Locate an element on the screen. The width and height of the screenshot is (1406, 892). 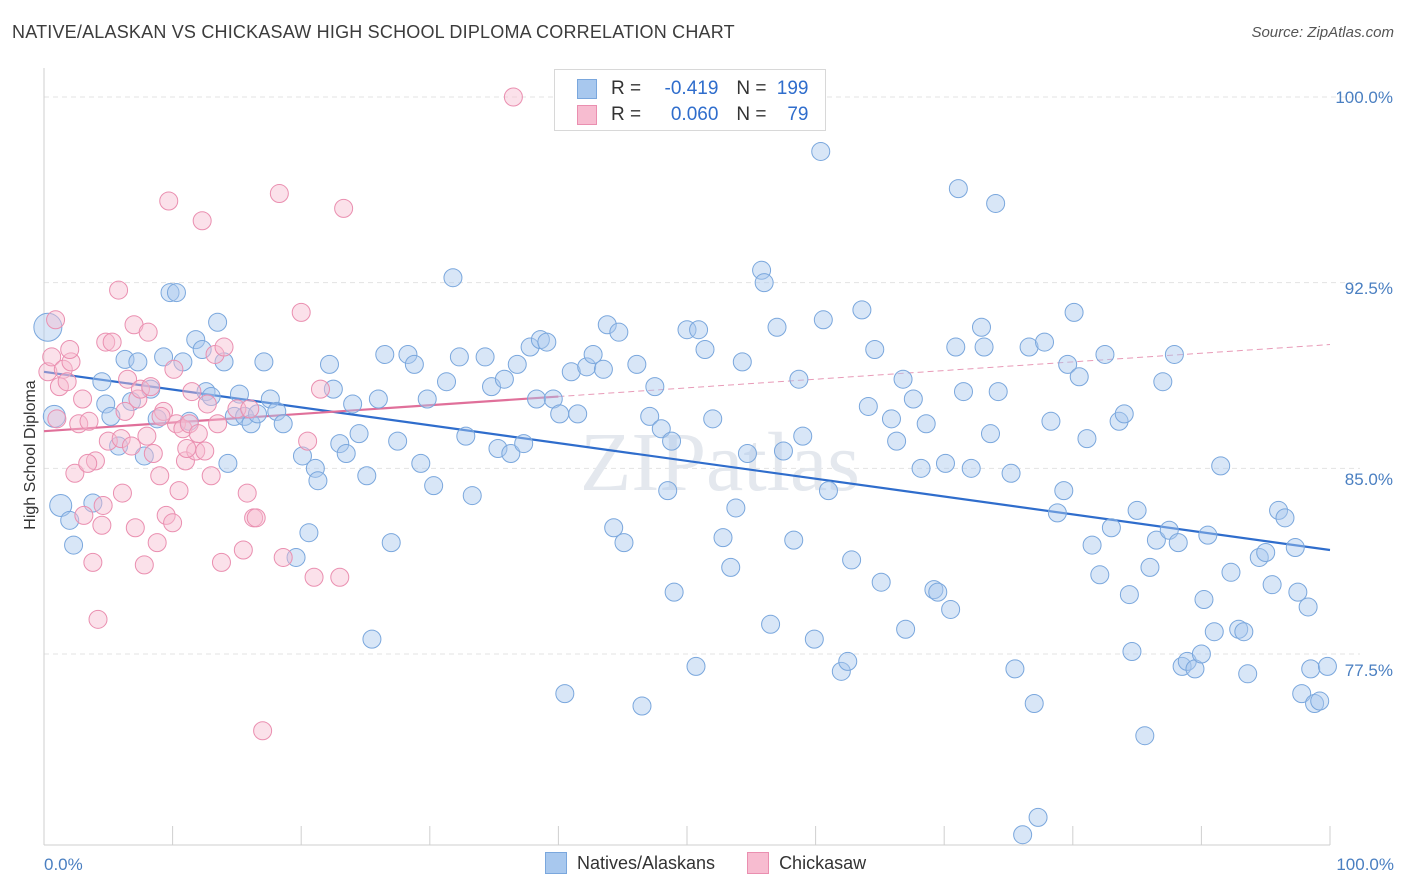
legend-n-value: 199 is located at coordinates (792, 88).